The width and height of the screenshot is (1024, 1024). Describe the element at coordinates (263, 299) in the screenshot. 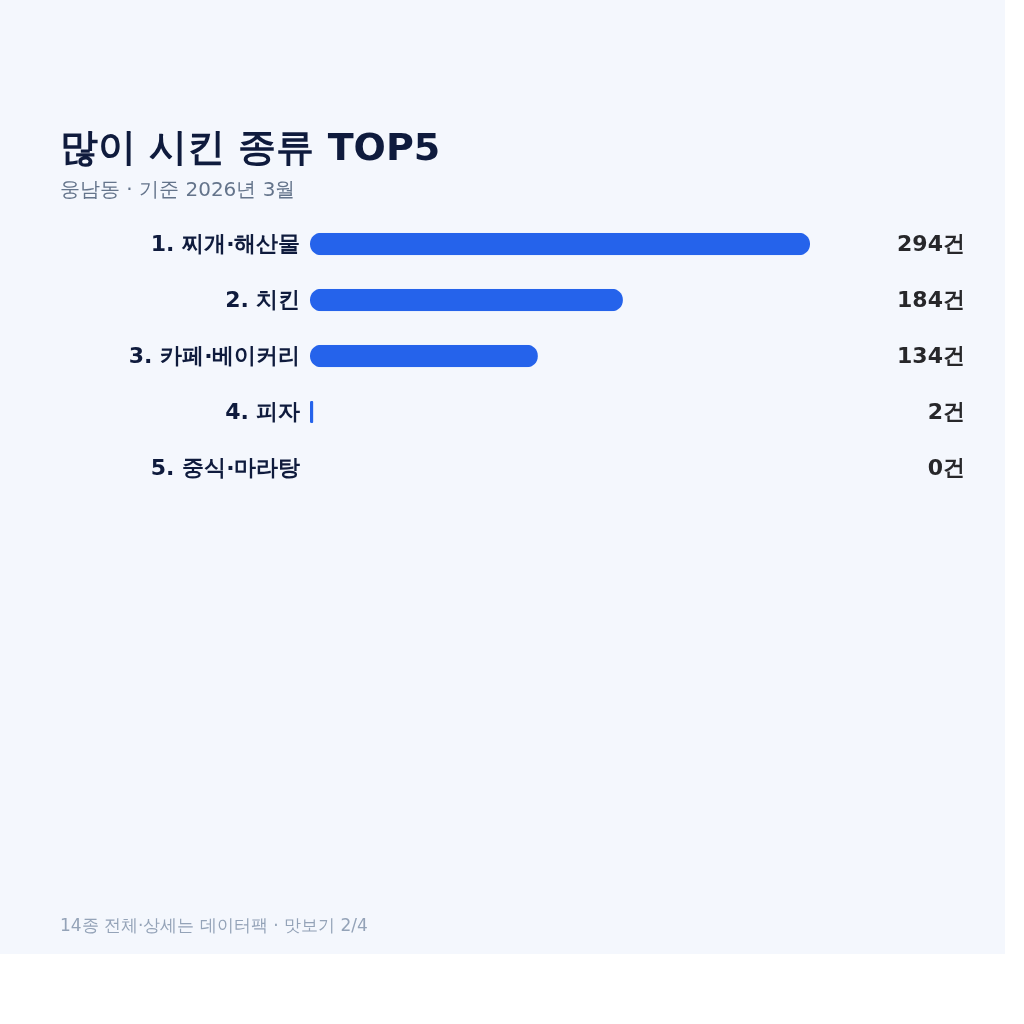

I see `y-tick-label: 2. 치킨` at that location.